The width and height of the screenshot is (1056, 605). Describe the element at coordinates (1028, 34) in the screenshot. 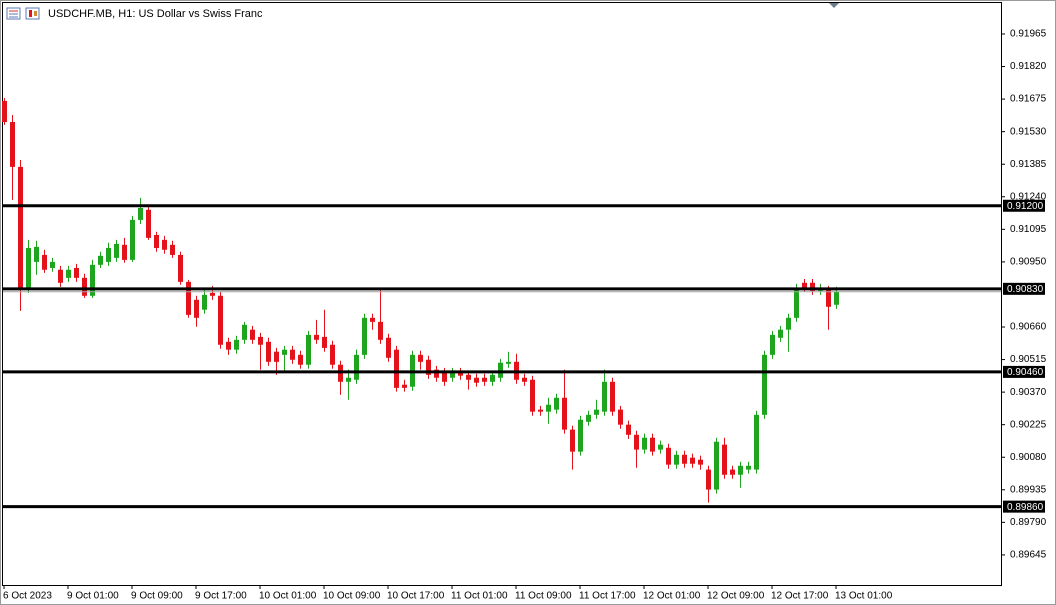

I see `y-tick-label: 0.91965` at that location.